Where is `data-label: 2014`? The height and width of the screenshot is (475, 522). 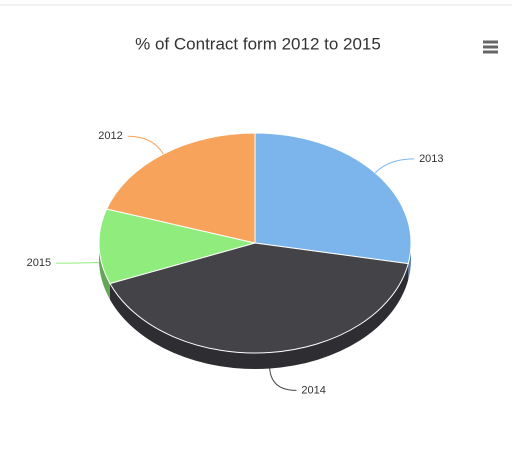
data-label: 2014 is located at coordinates (313, 390).